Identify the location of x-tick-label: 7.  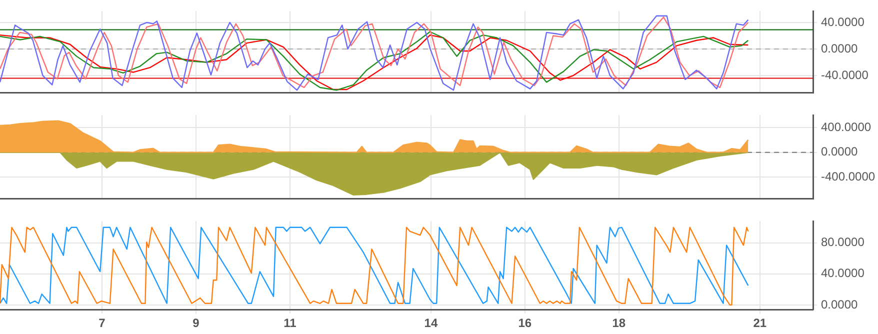
(102, 323).